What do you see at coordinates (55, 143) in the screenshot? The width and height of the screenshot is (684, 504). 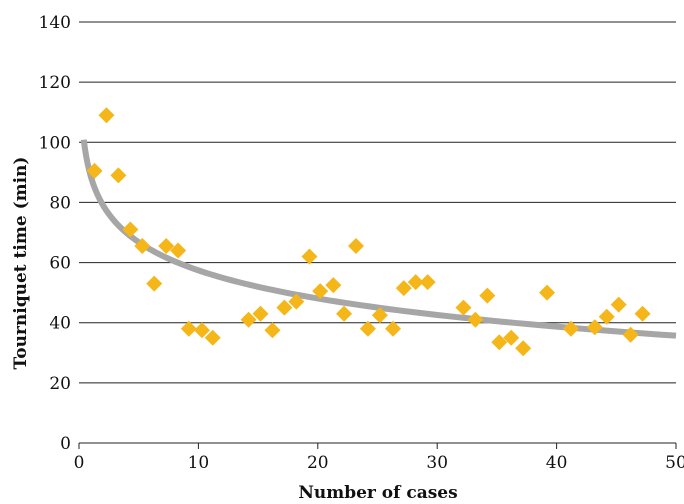 I see `y-tick-label: 100` at bounding box center [55, 143].